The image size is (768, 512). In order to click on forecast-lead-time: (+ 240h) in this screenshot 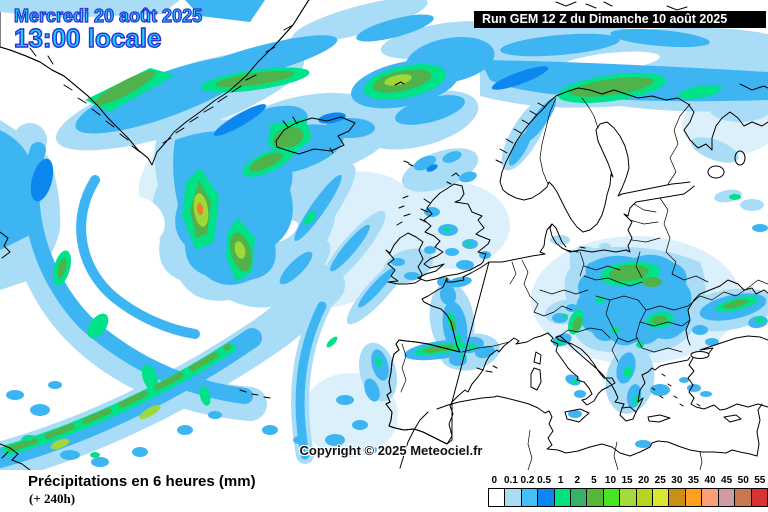, I will do `click(52, 498)`.